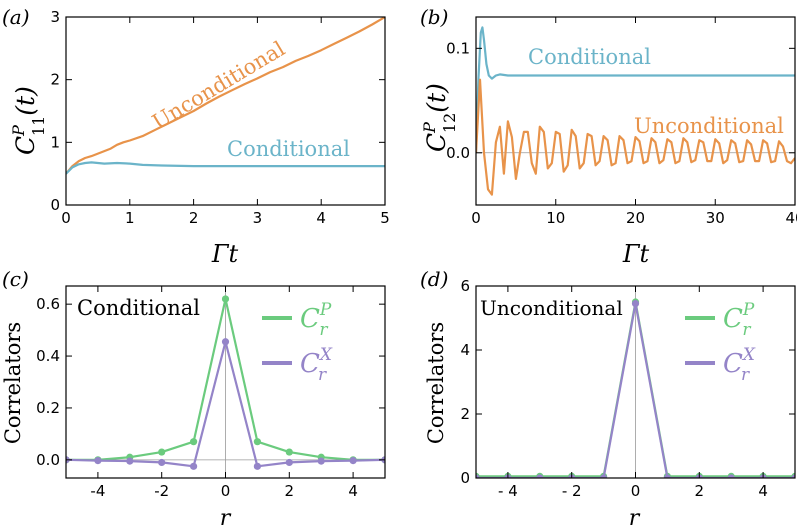 The width and height of the screenshot is (797, 531). I want to click on panel-b-xtick-label: 40, so click(791, 218).